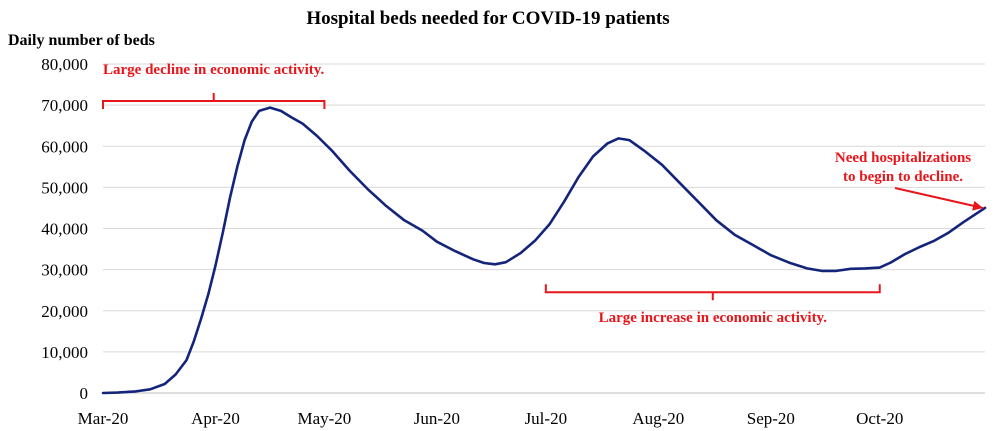 This screenshot has height=431, width=998. I want to click on decline-bracket, so click(214, 101).